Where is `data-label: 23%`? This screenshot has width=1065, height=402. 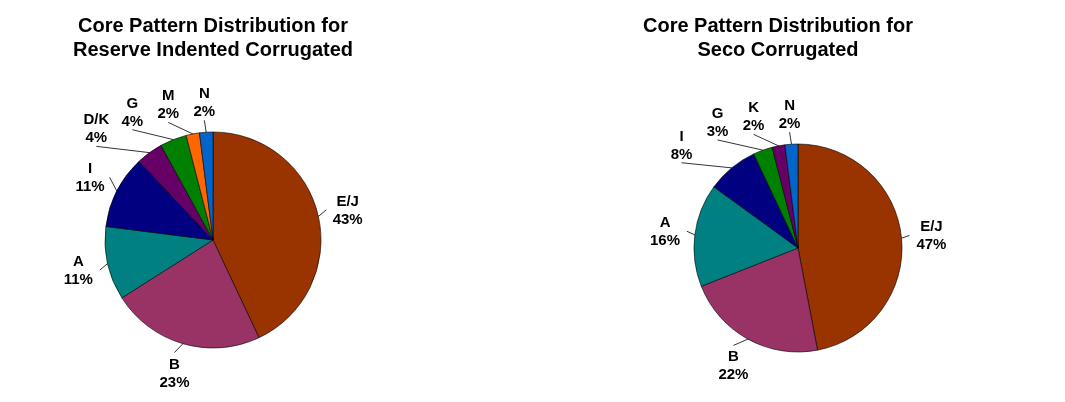
data-label: 23% is located at coordinates (174, 381).